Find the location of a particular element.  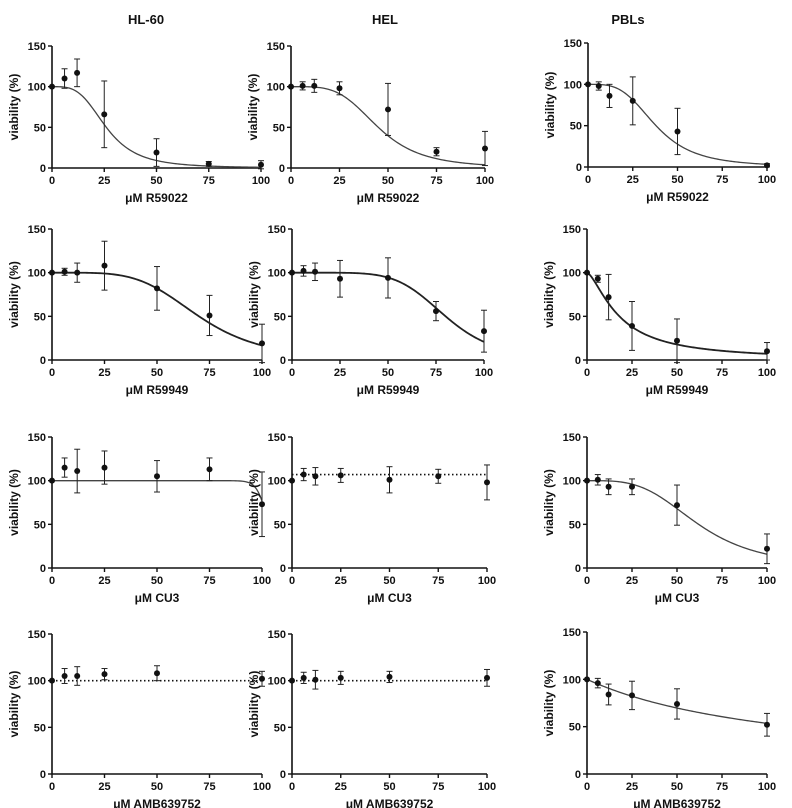

column-title-hel: HEL is located at coordinates (385, 19).